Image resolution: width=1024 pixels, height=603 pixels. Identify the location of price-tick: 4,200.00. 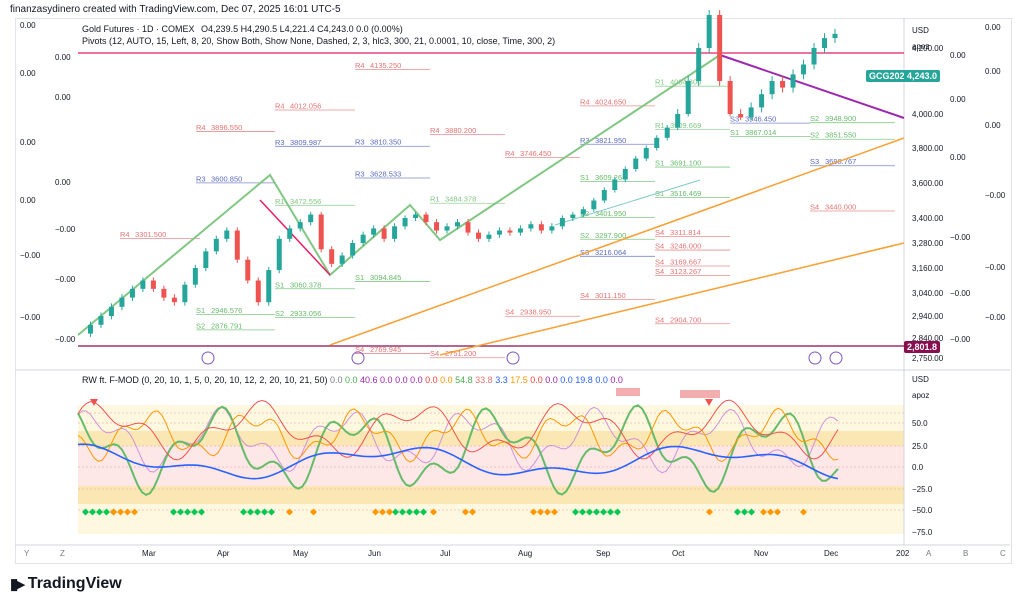
(928, 48).